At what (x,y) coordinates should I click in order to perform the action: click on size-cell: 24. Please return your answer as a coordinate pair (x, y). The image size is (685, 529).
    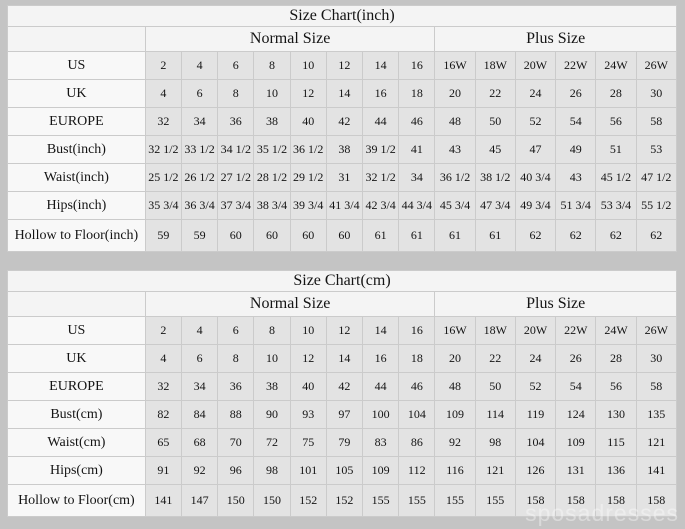
    Looking at the image, I should click on (535, 93).